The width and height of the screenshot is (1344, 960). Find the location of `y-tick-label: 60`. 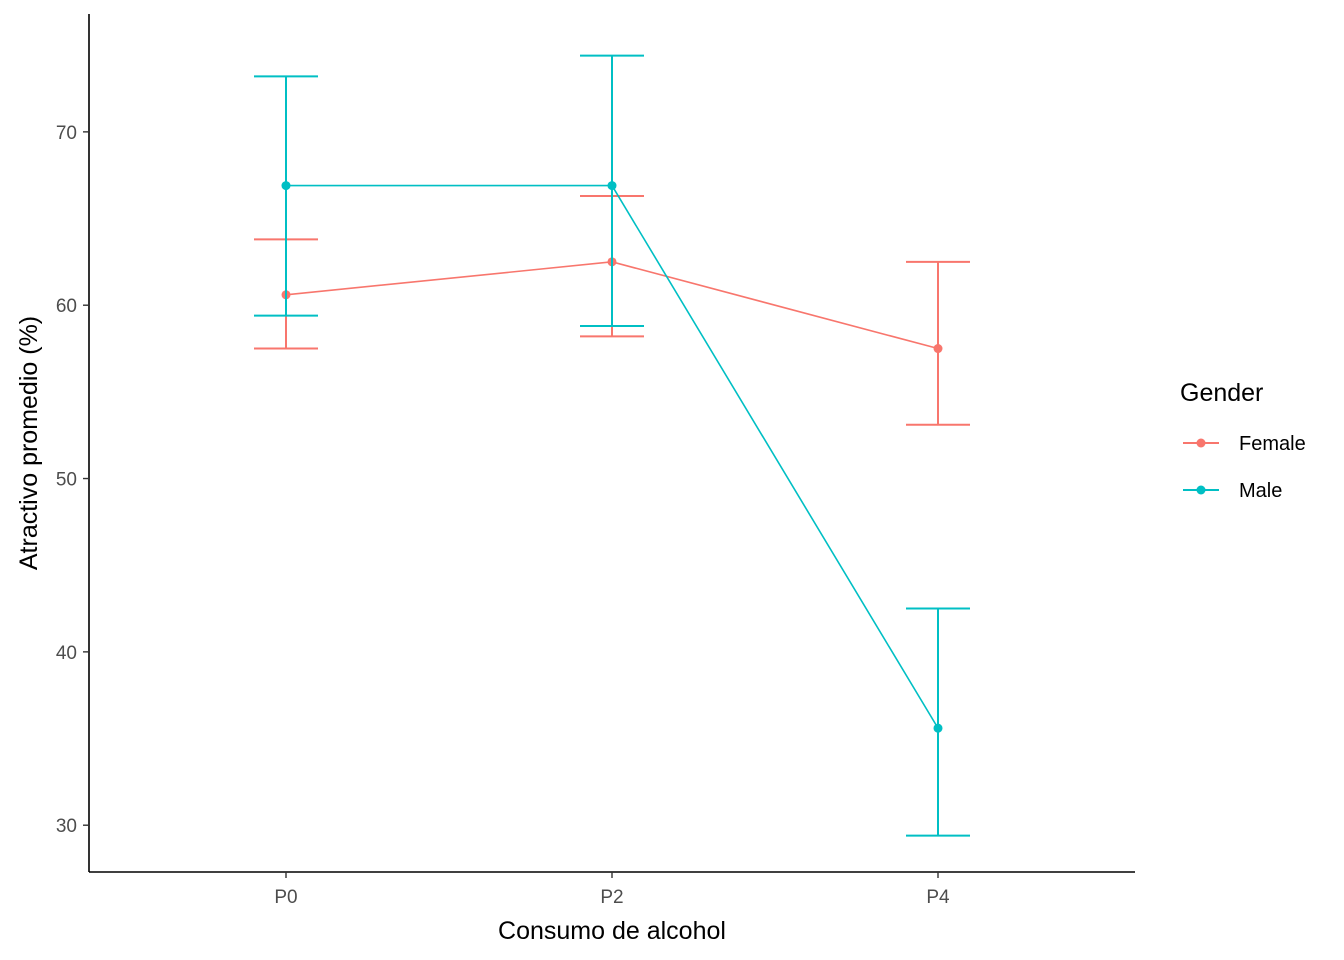

y-tick-label: 60 is located at coordinates (66, 306).